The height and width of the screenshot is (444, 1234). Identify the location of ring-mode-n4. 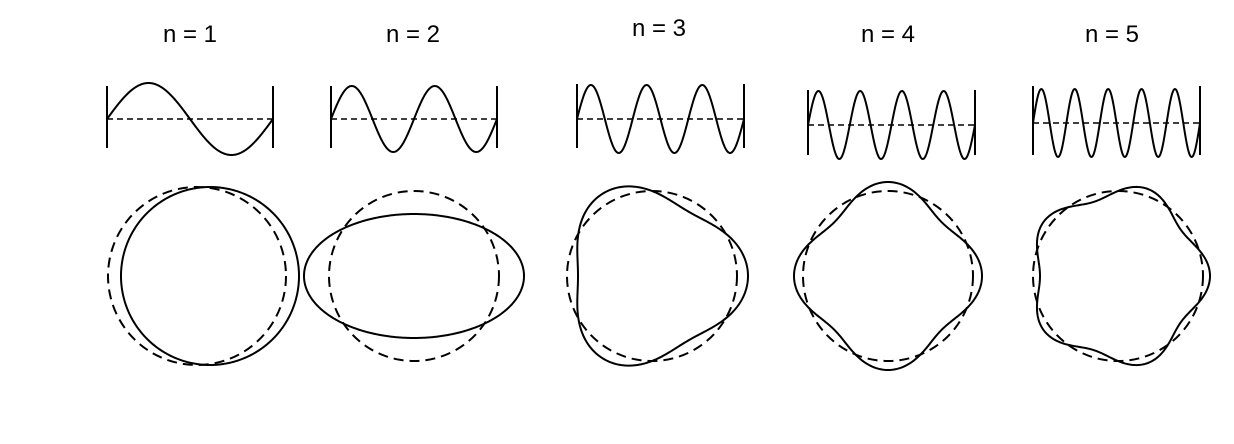
(888, 276).